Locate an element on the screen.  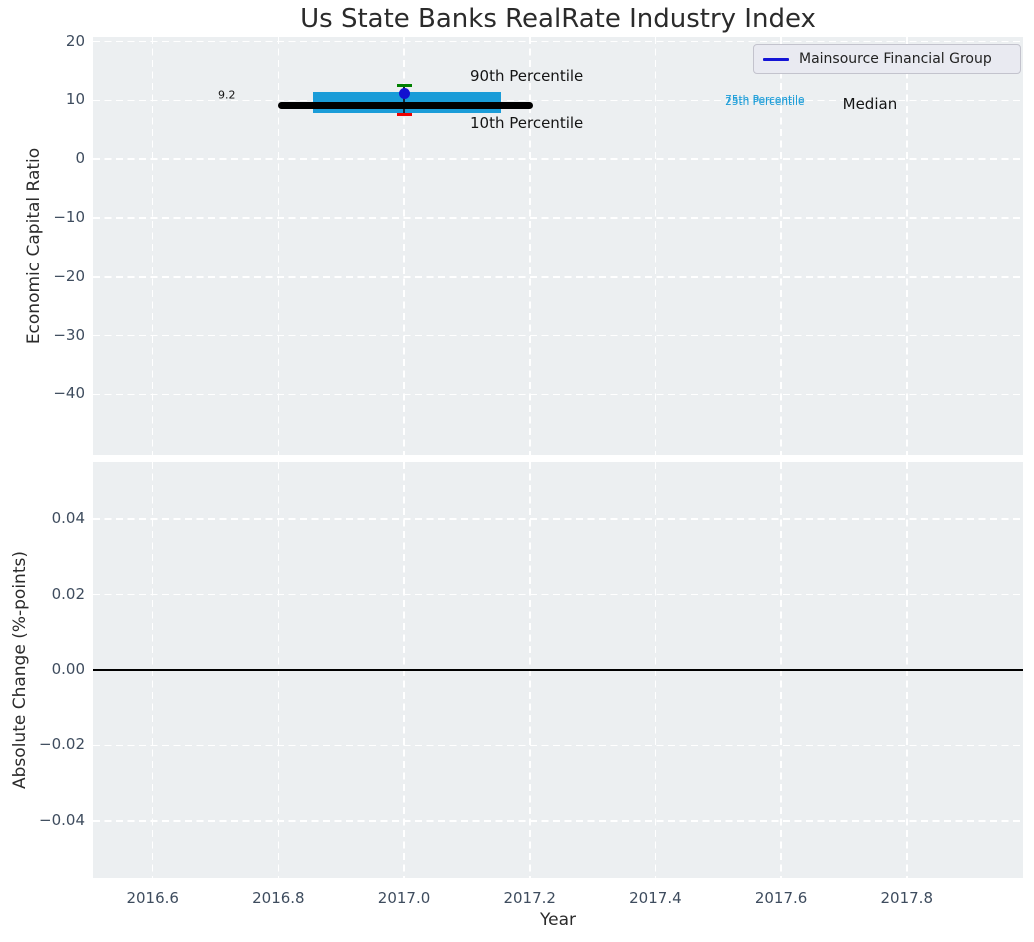
x-tick-label: 2016.8 is located at coordinates (278, 898).